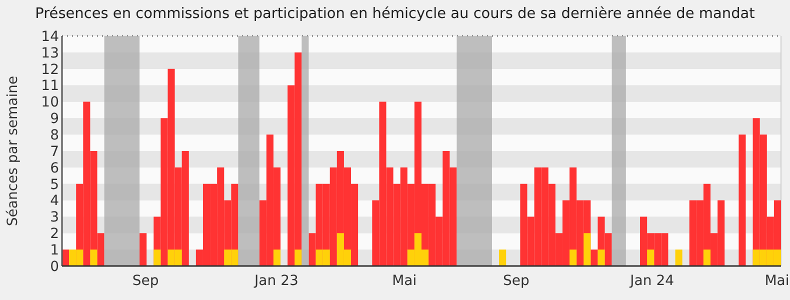  I want to click on y-tick-label: 8, so click(54, 135).